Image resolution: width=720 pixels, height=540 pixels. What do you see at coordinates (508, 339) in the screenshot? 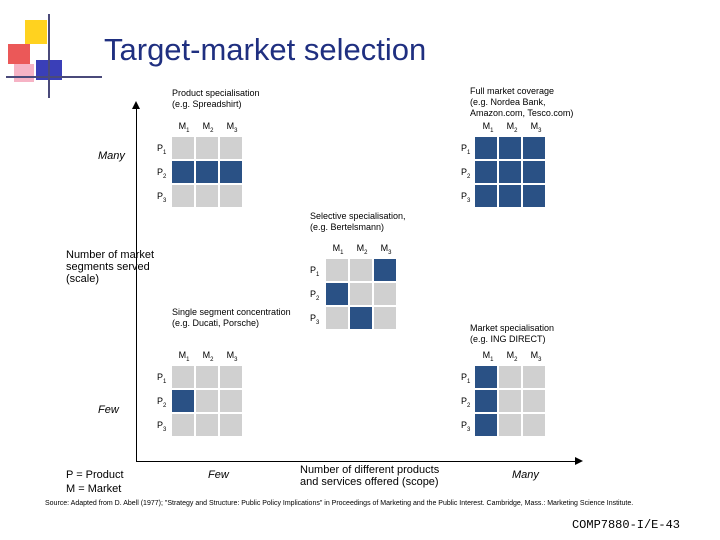
I see `matrix-example: (e.g. ING DIRECT)` at bounding box center [508, 339].